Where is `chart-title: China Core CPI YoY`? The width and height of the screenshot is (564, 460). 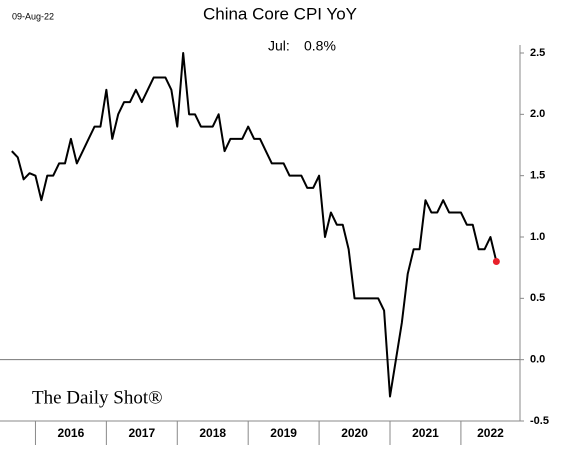
chart-title: China Core CPI YoY is located at coordinates (280, 13).